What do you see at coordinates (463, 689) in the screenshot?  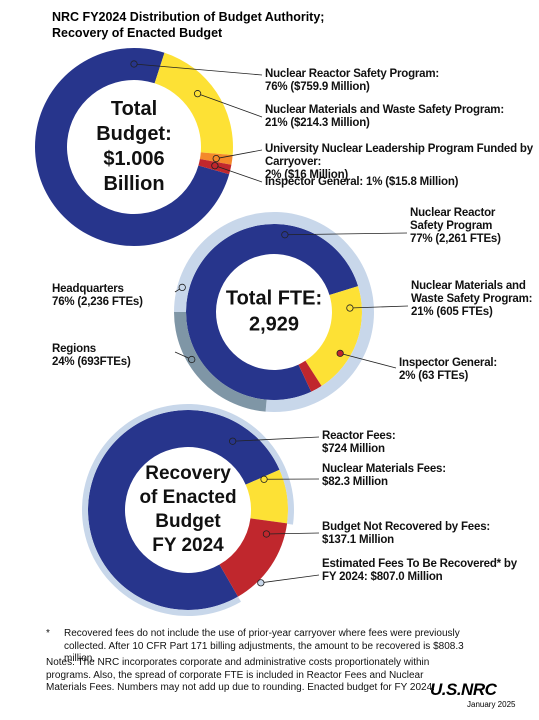 I see `logo: U.S.NRC` at bounding box center [463, 689].